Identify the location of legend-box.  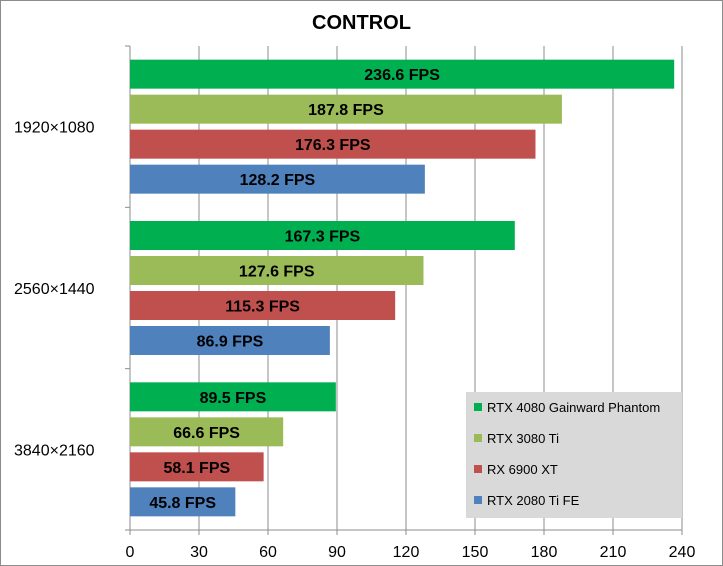
(574, 455).